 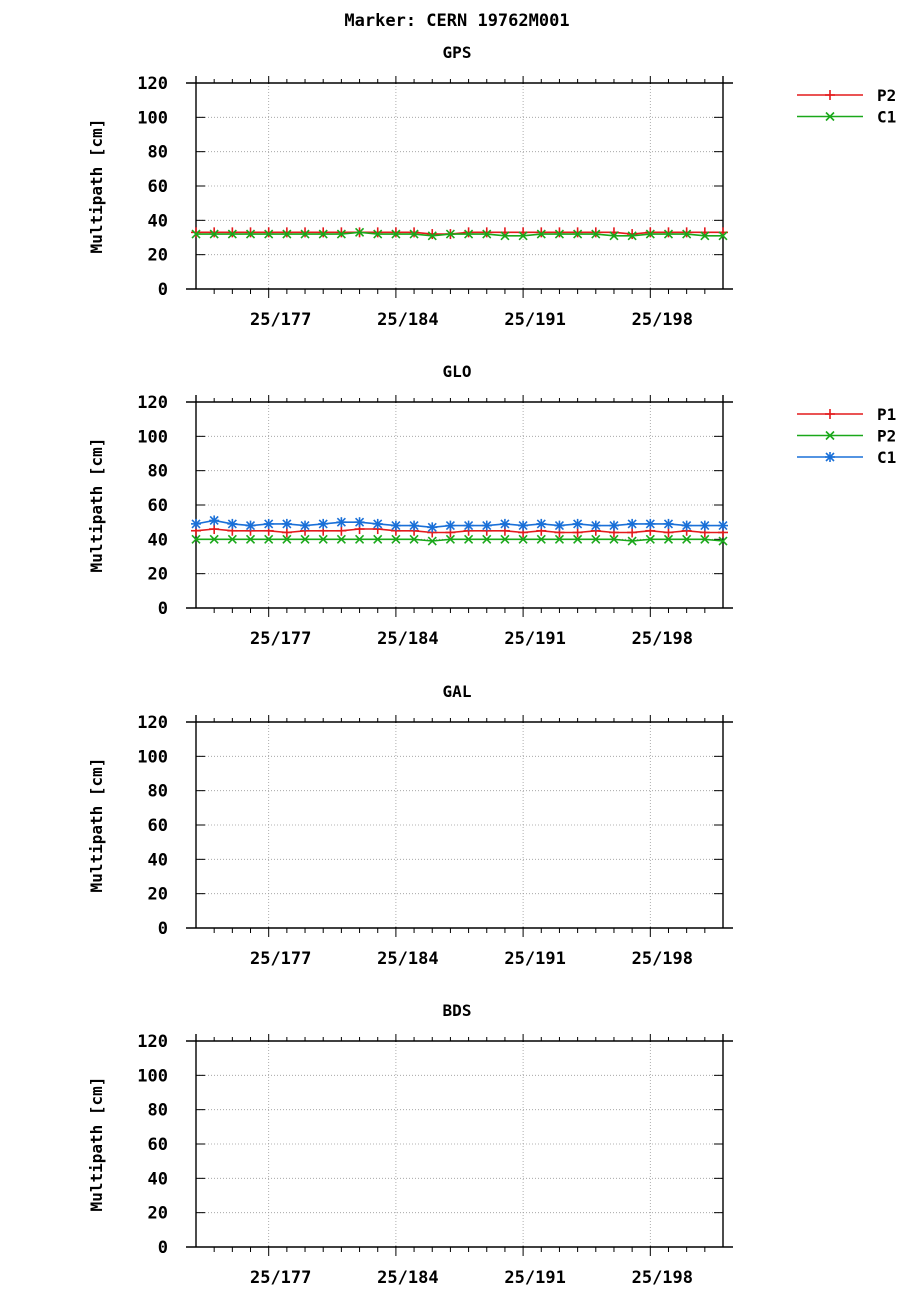 What do you see at coordinates (457, 371) in the screenshot?
I see `panel-title-glo: GLO` at bounding box center [457, 371].